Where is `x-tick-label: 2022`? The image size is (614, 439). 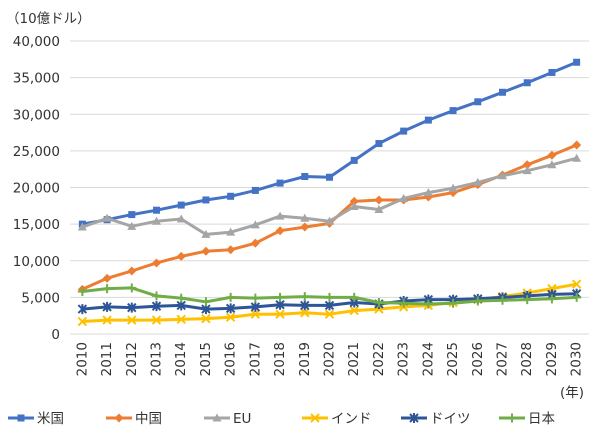
x-tick-label: 2022 is located at coordinates (379, 359).